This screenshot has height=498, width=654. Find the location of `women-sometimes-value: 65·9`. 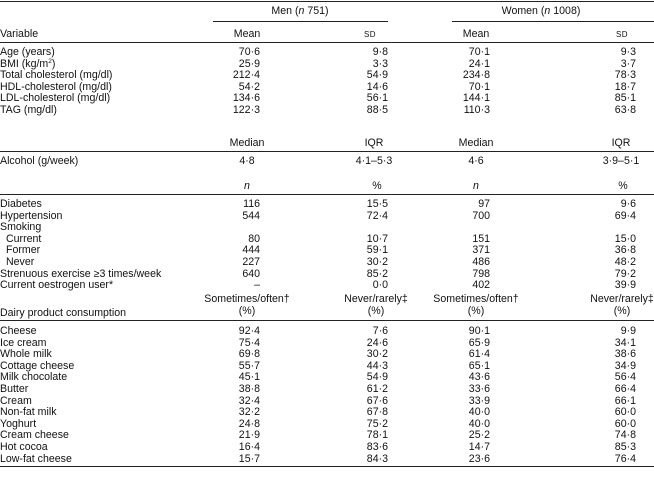

women-sometimes-value: 65·9 is located at coordinates (479, 342).